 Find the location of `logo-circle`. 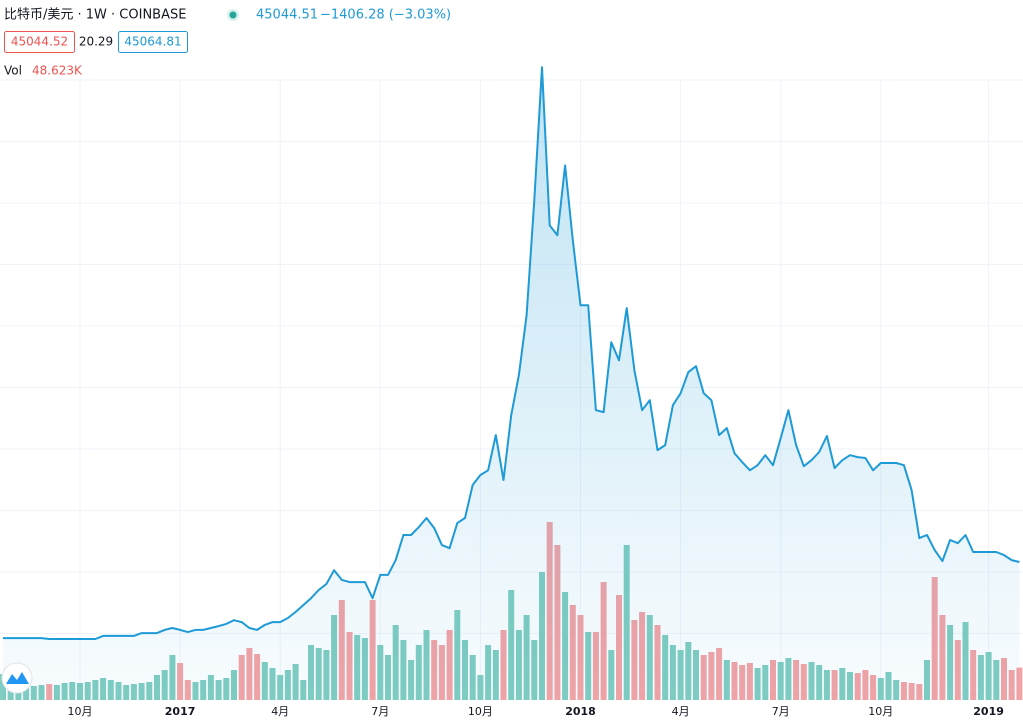

logo-circle is located at coordinates (17, 678).